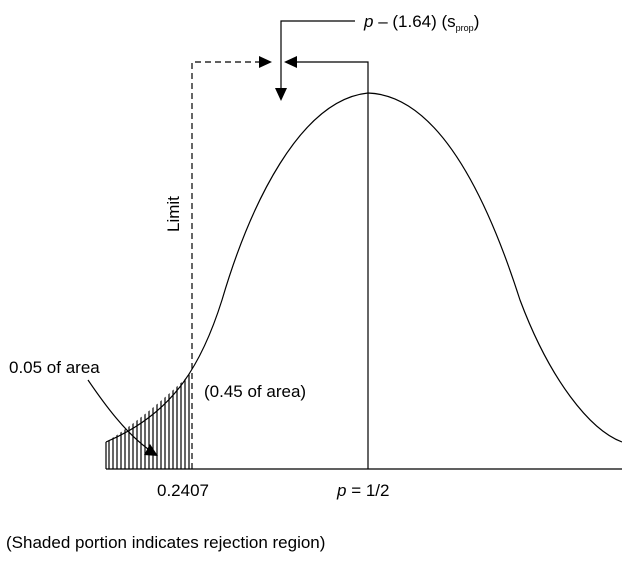 The height and width of the screenshot is (569, 622). What do you see at coordinates (281, 94) in the screenshot?
I see `formula-arrowhead-down` at bounding box center [281, 94].